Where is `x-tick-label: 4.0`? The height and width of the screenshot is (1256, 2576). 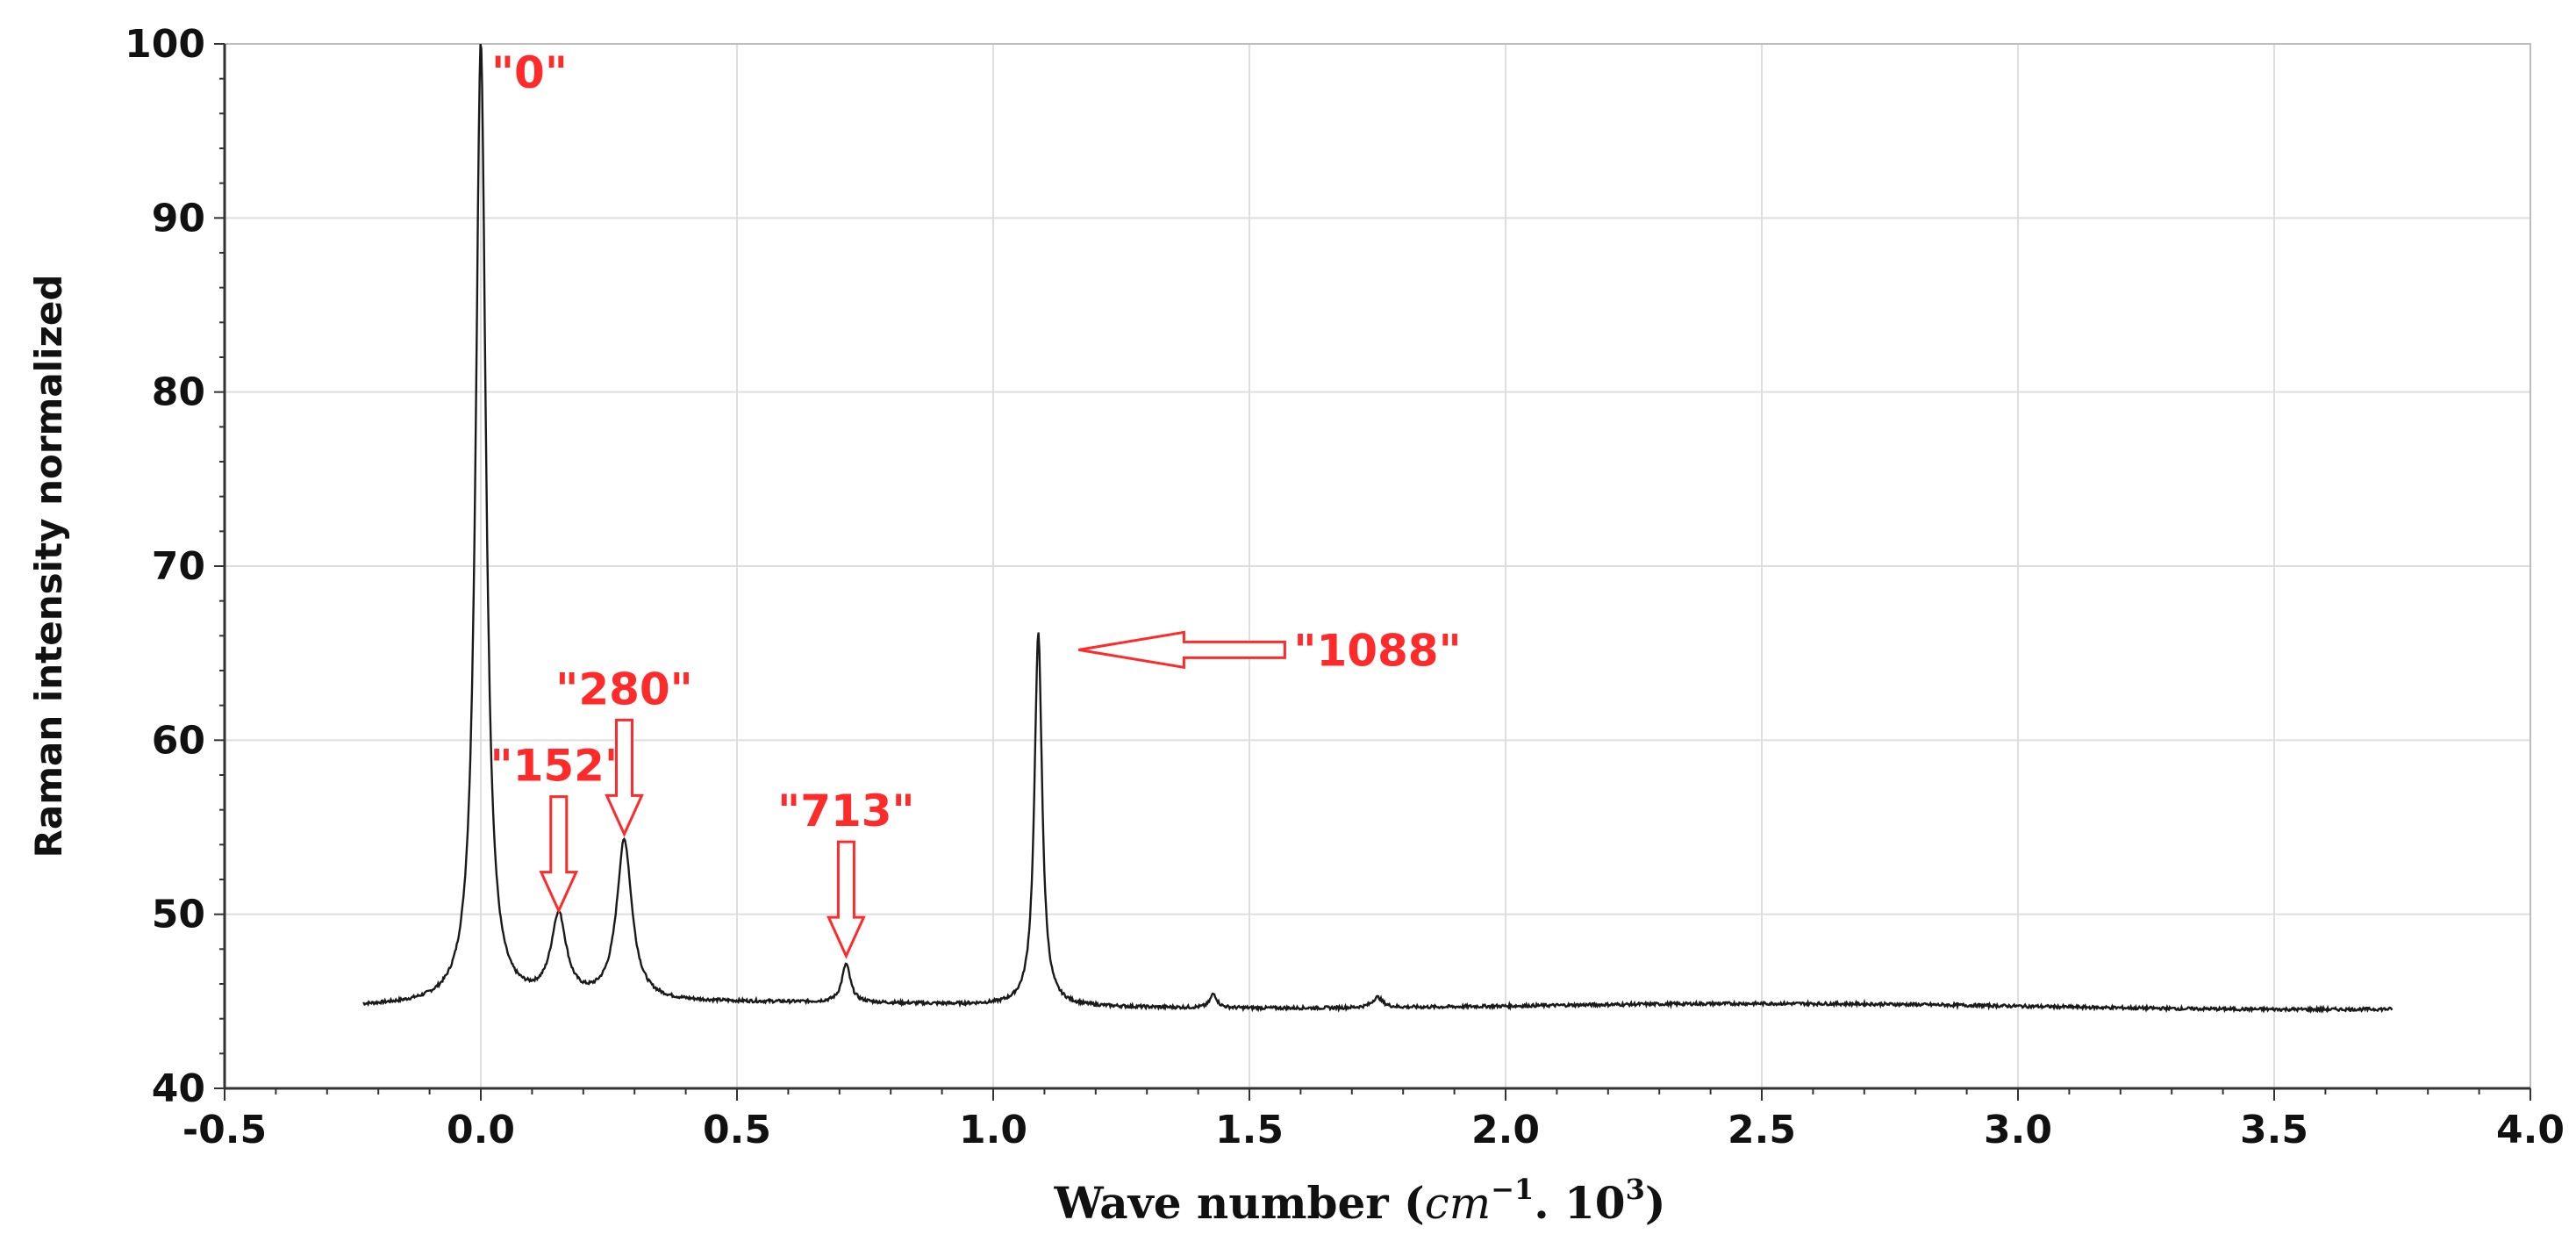
x-tick-label: 4.0 is located at coordinates (2530, 1130).